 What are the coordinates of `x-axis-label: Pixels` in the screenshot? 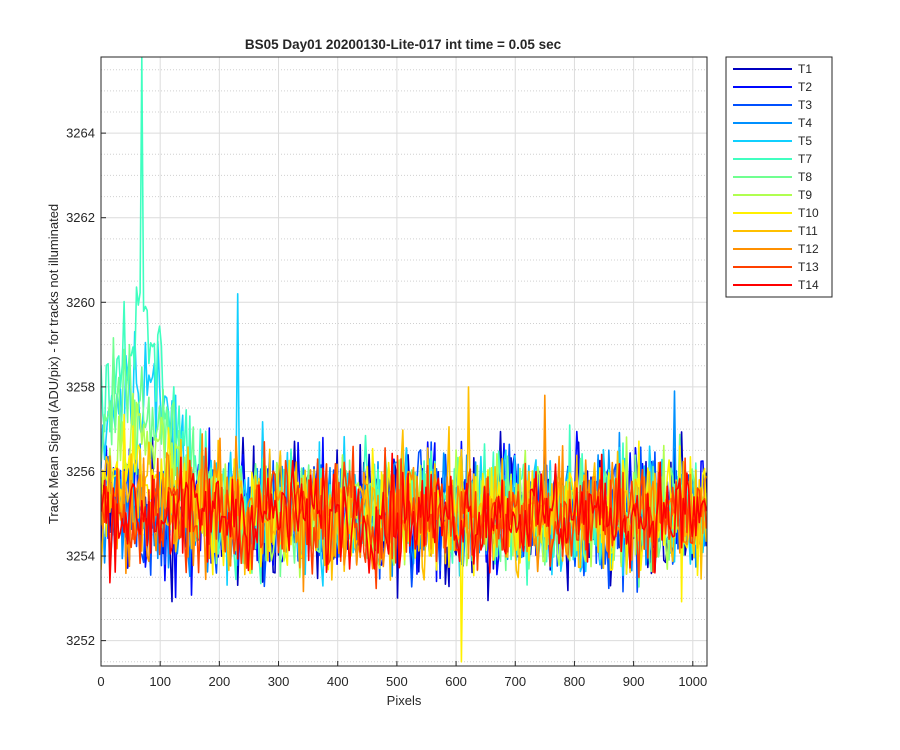 It's located at (404, 700).